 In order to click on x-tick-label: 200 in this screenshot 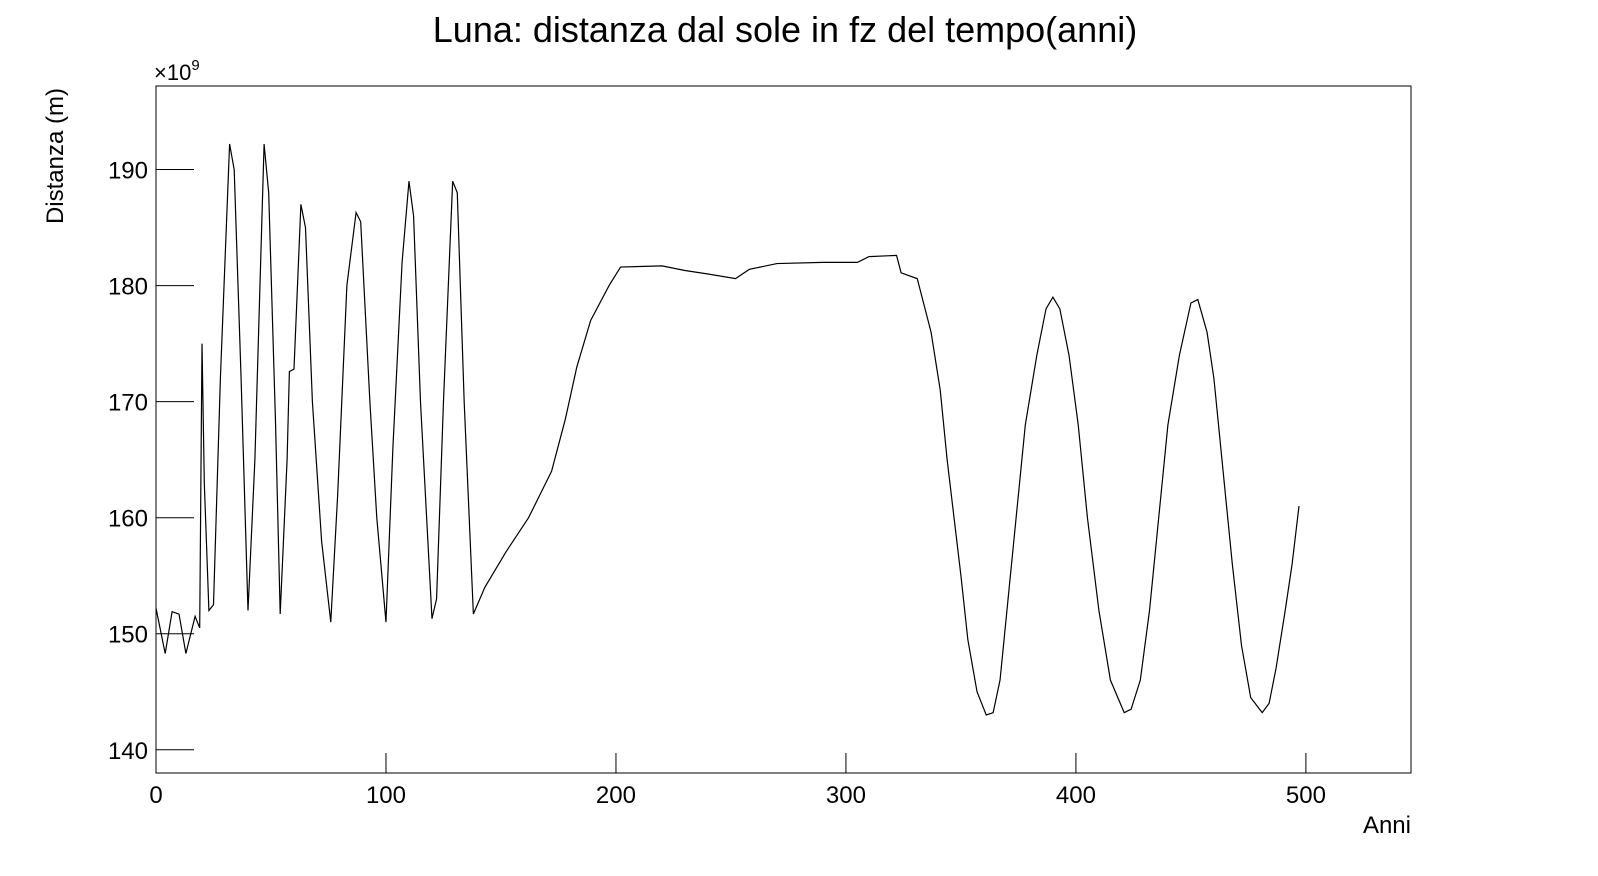, I will do `click(616, 795)`.